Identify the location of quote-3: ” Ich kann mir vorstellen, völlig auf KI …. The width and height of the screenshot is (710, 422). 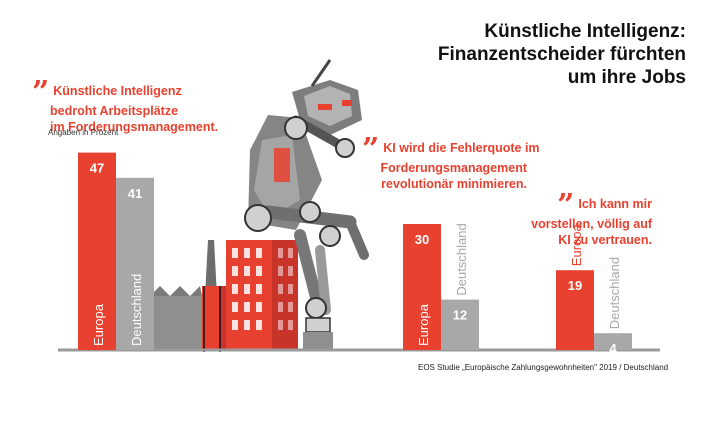
(586, 218).